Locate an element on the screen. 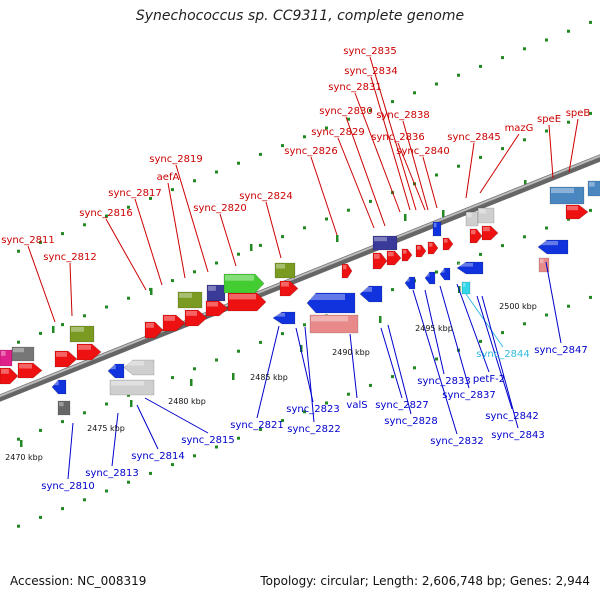 This screenshot has height=600, width=600. scale-label: 2500 kbp is located at coordinates (518, 306).